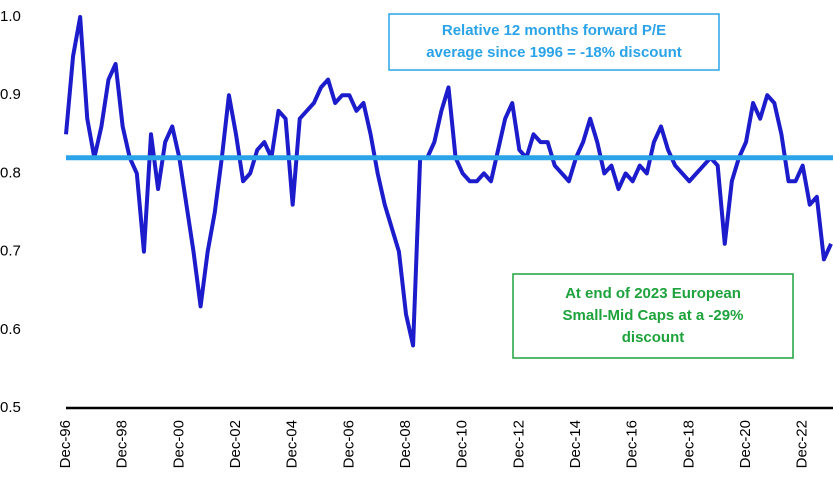 This screenshot has height=492, width=833. Describe the element at coordinates (10, 251) in the screenshot. I see `y-tick-label: 0.7` at that location.